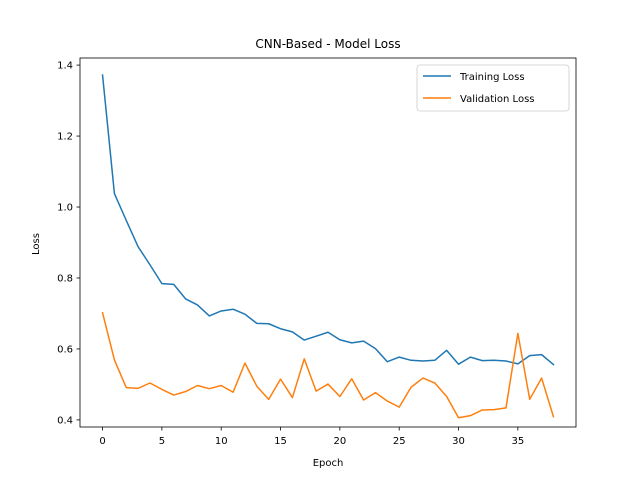 The width and height of the screenshot is (640, 480). What do you see at coordinates (339, 441) in the screenshot?
I see `x-tick-label: 20` at bounding box center [339, 441].